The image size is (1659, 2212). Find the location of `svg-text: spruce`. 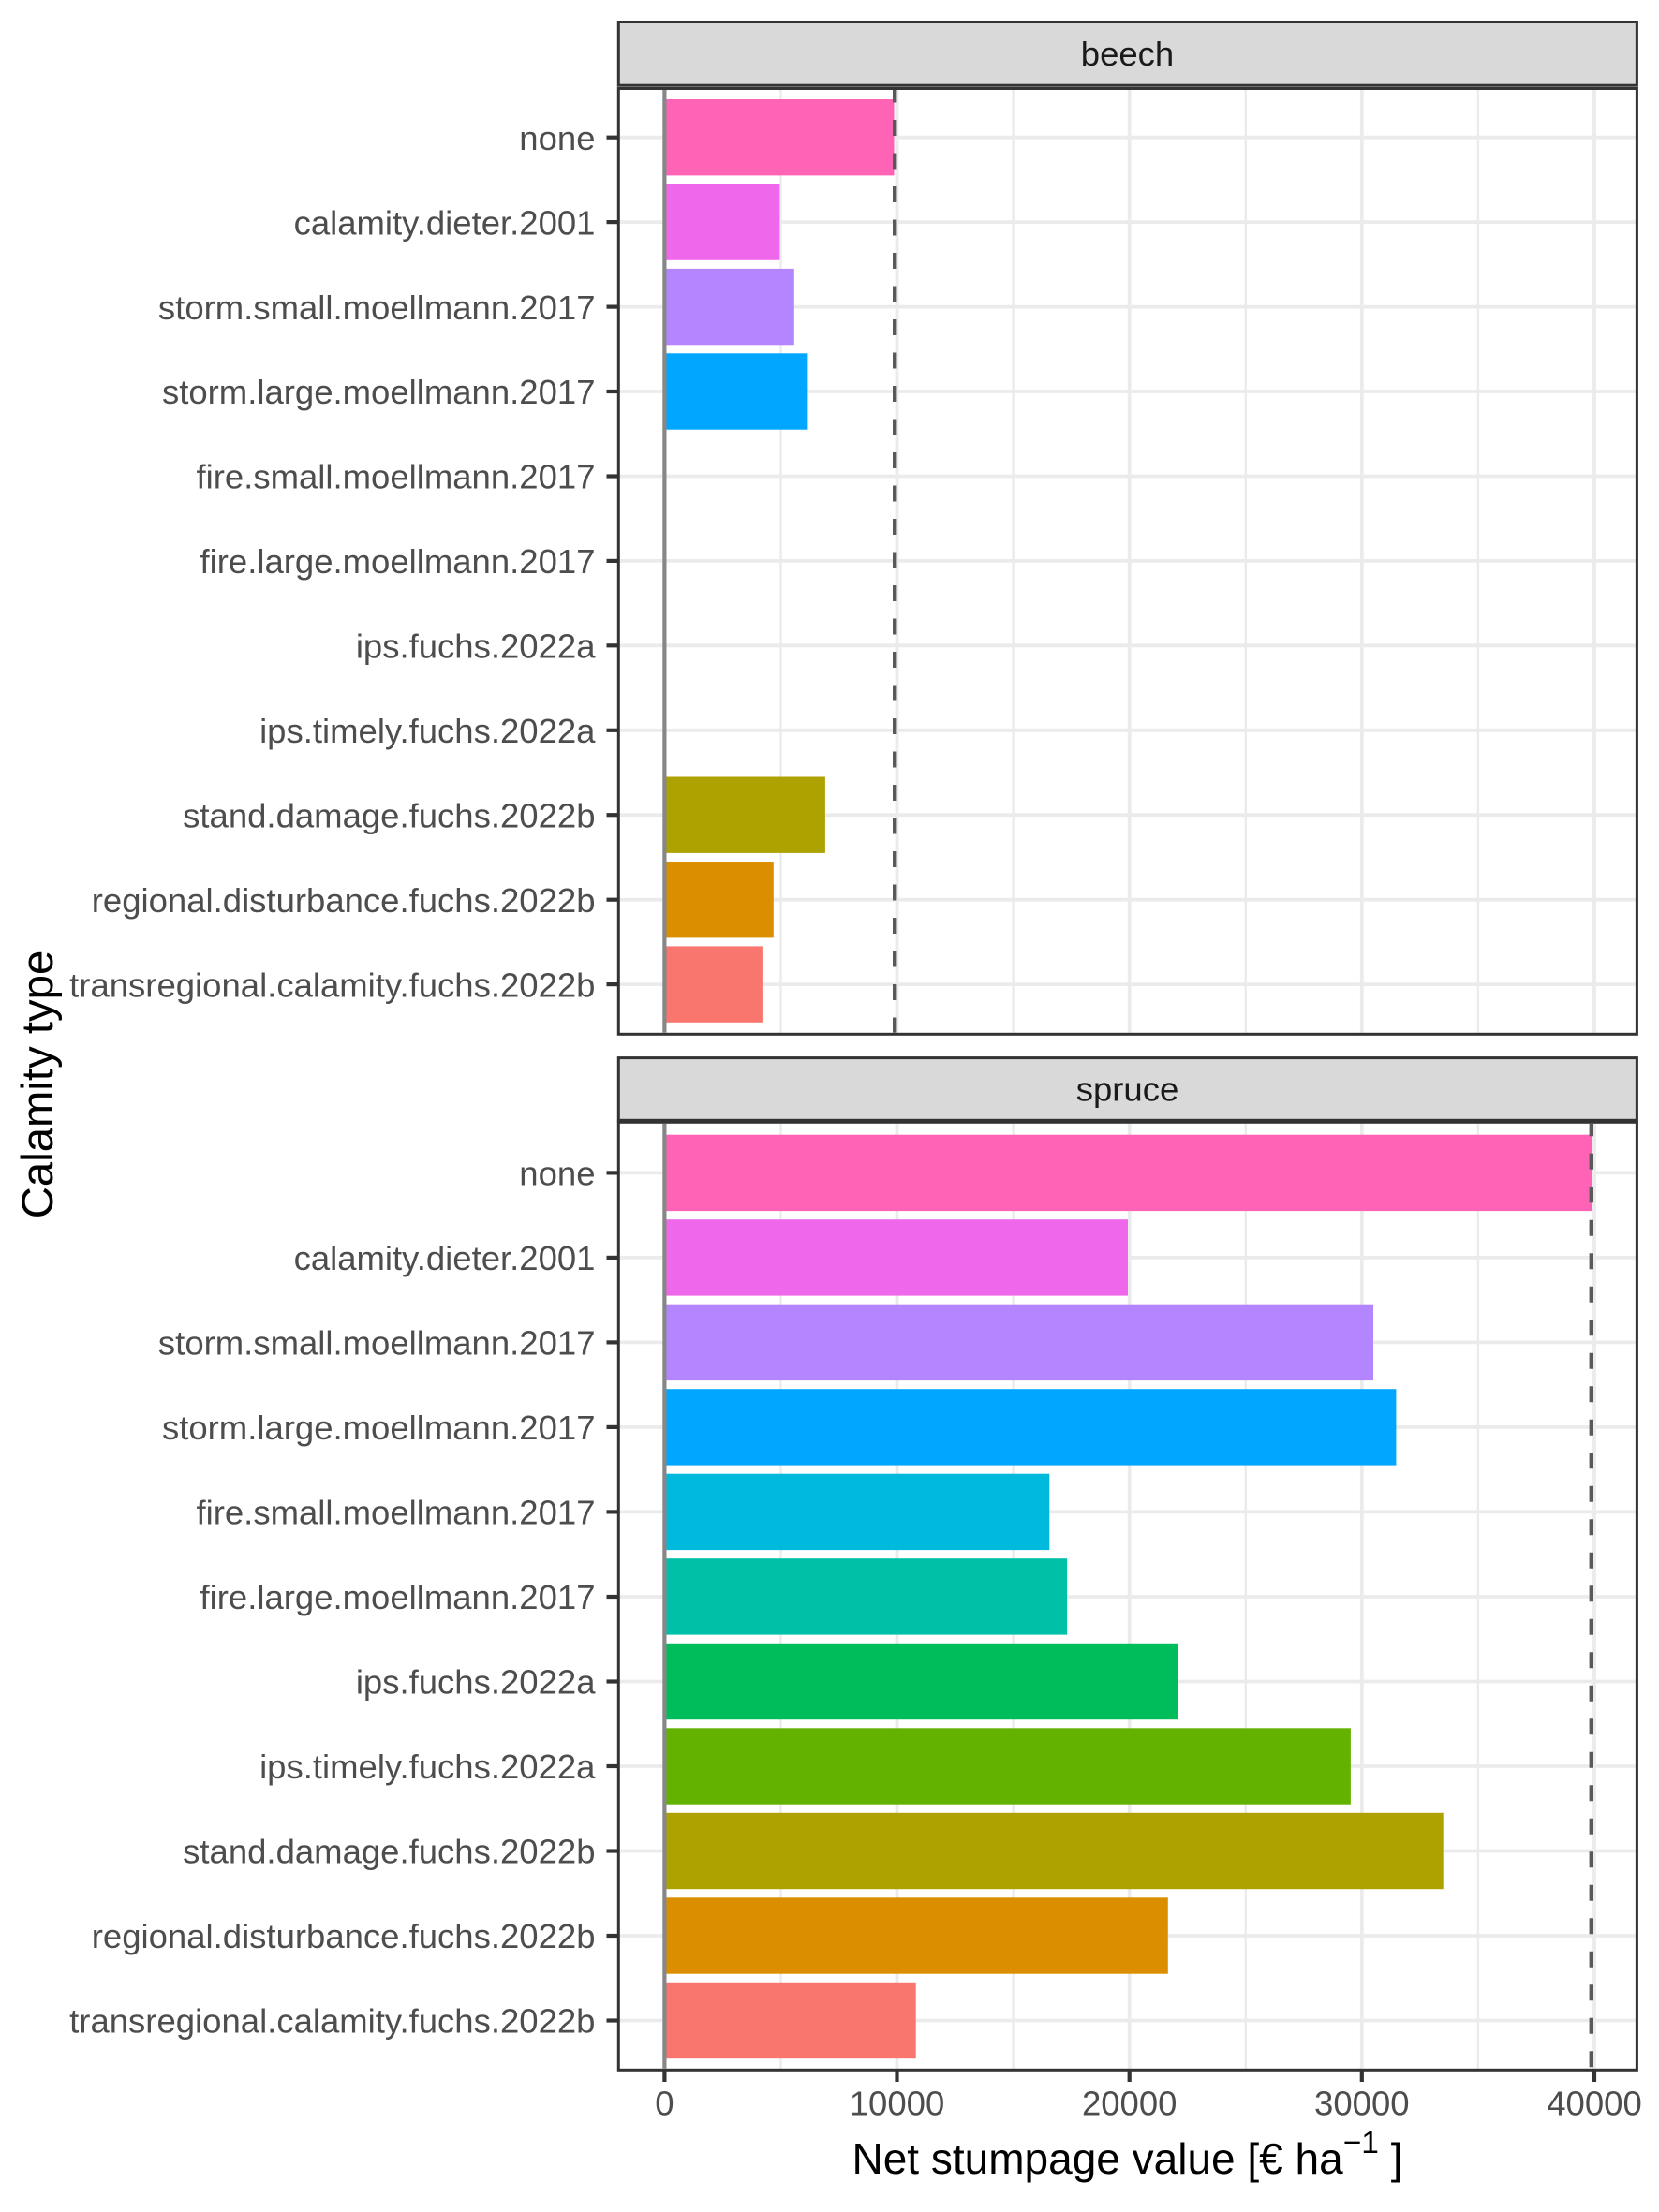

svg-text: spruce is located at coordinates (1128, 1090).